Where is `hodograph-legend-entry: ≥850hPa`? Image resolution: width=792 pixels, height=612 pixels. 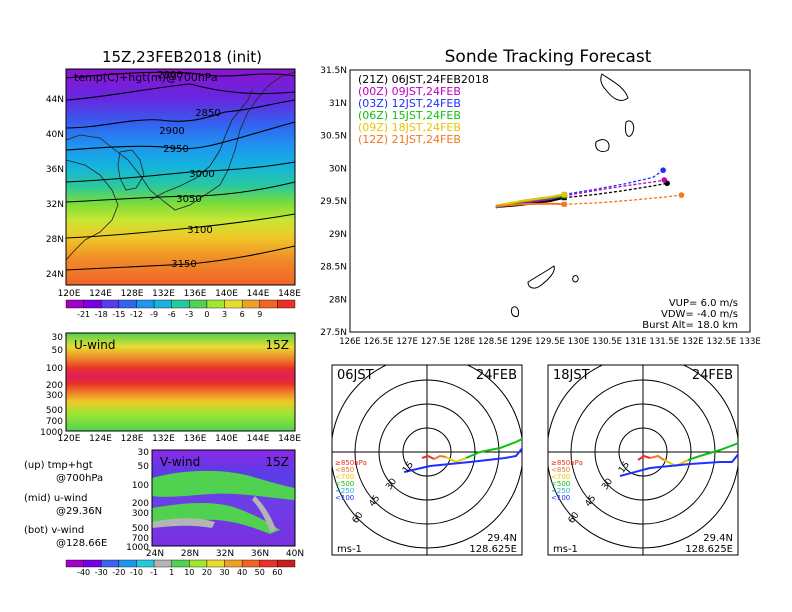
hodograph-legend-entry: ≥850hPa is located at coordinates (567, 463).